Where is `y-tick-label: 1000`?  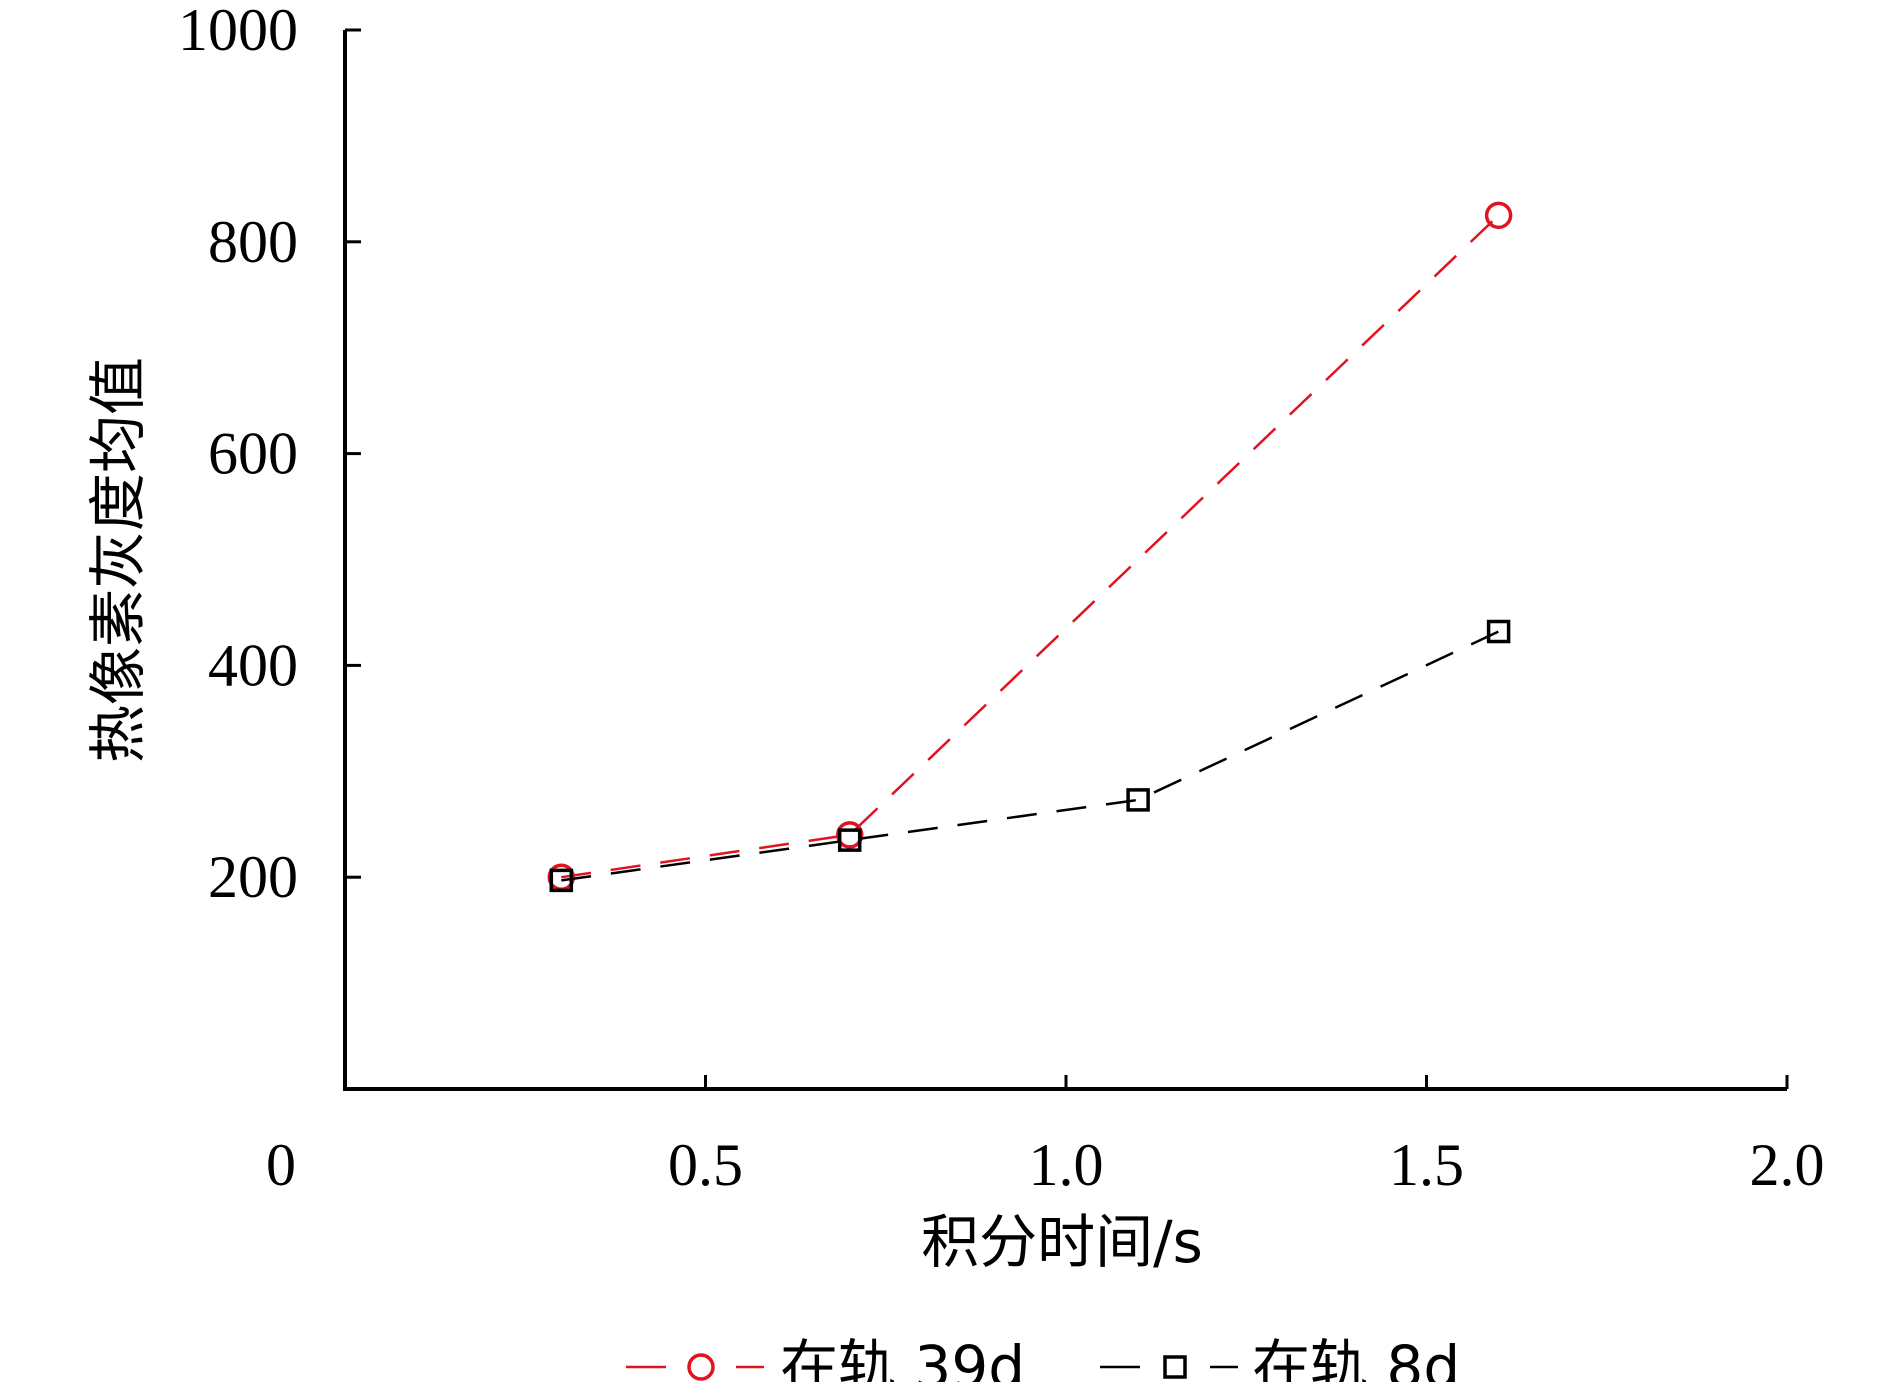
y-tick-label: 1000 is located at coordinates (238, 31).